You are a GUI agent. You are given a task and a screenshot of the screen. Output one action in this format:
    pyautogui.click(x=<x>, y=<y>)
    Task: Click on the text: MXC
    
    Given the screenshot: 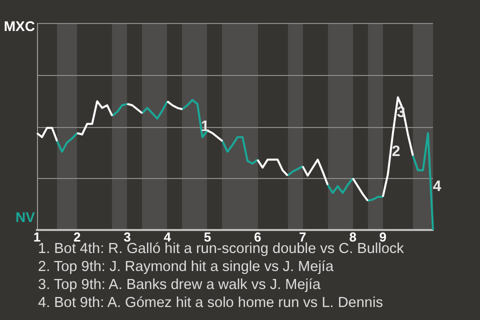 What is the action you would take?
    pyautogui.click(x=19, y=26)
    